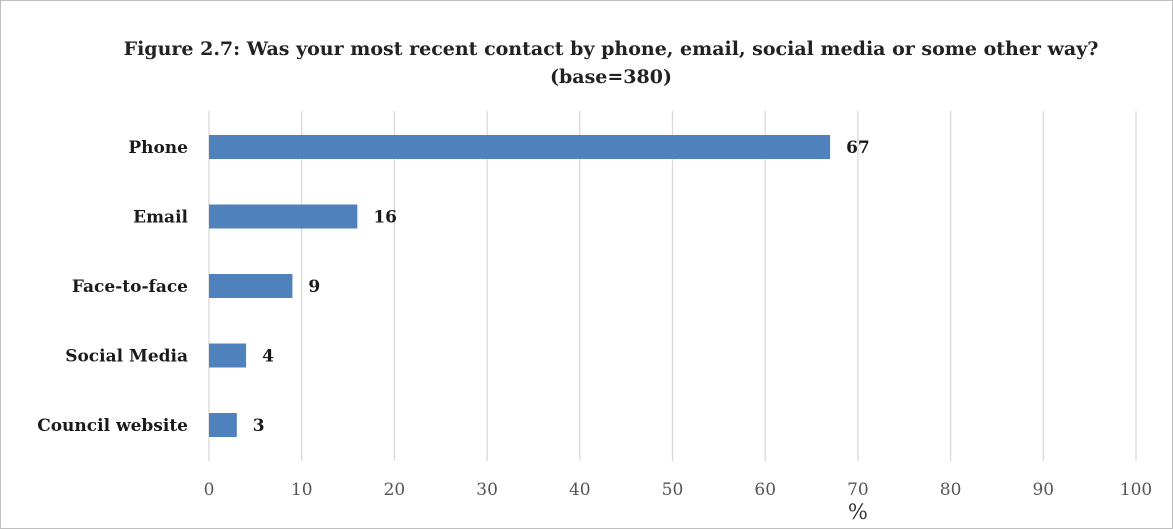 Image resolution: width=1173 pixels, height=529 pixels. Describe the element at coordinates (251, 286) in the screenshot. I see `bar-face-to-face` at that location.